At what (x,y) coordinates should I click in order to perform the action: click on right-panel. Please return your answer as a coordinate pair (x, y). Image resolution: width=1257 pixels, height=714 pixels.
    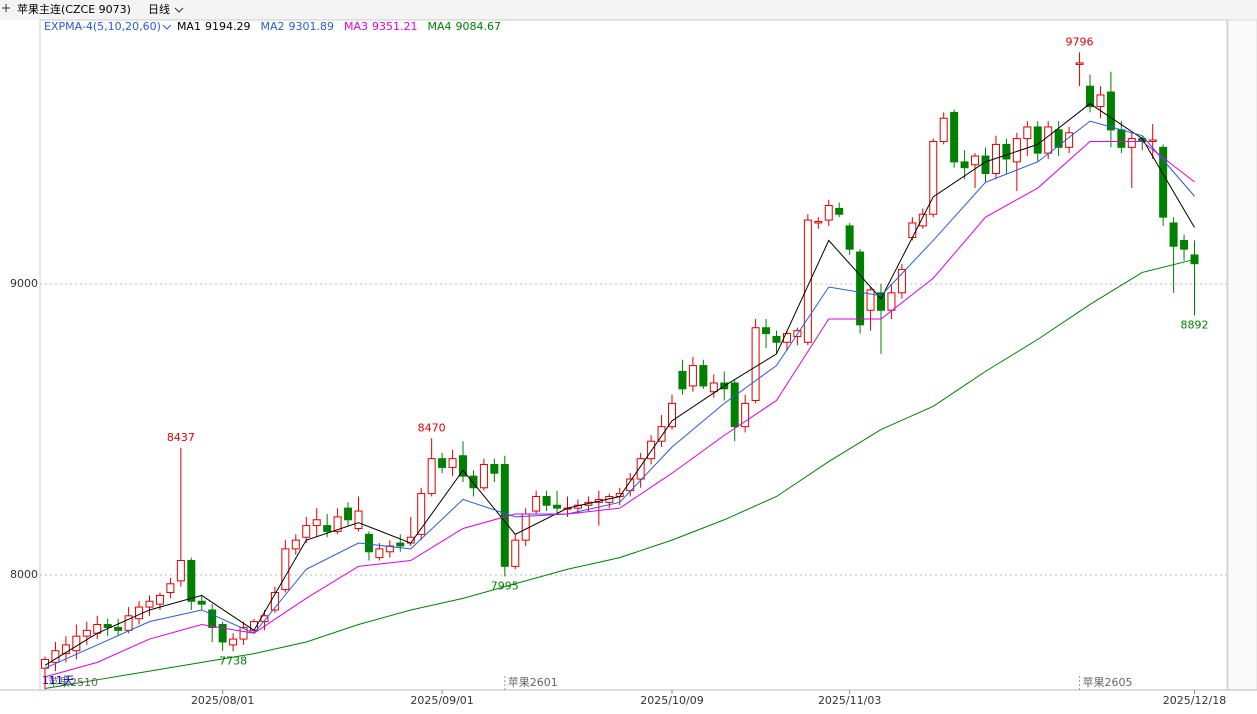
    Looking at the image, I should click on (1242, 355).